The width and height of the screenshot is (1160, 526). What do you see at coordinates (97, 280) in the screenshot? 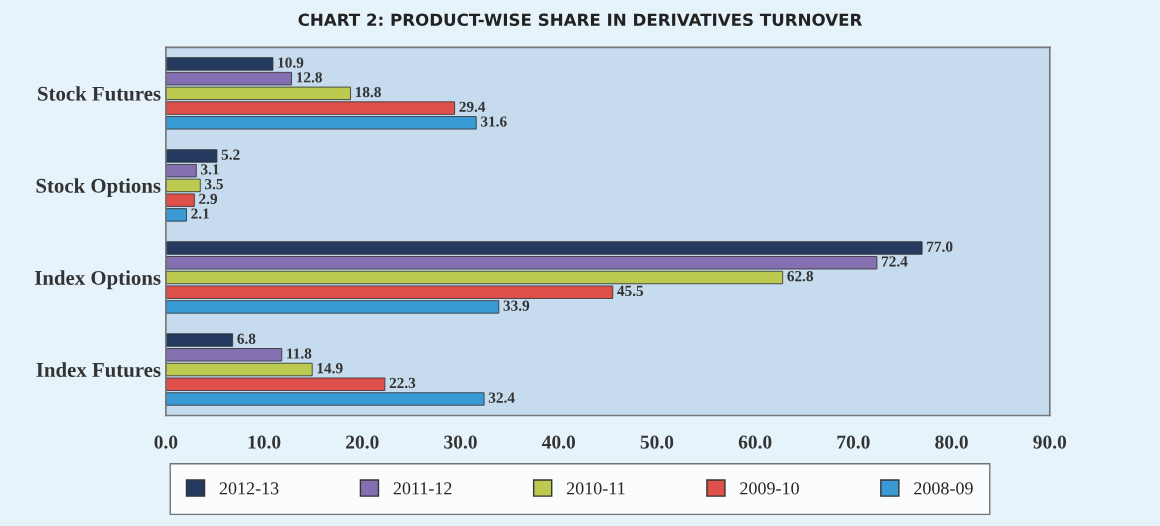
I see `y-tick-label: Index Options` at bounding box center [97, 280].